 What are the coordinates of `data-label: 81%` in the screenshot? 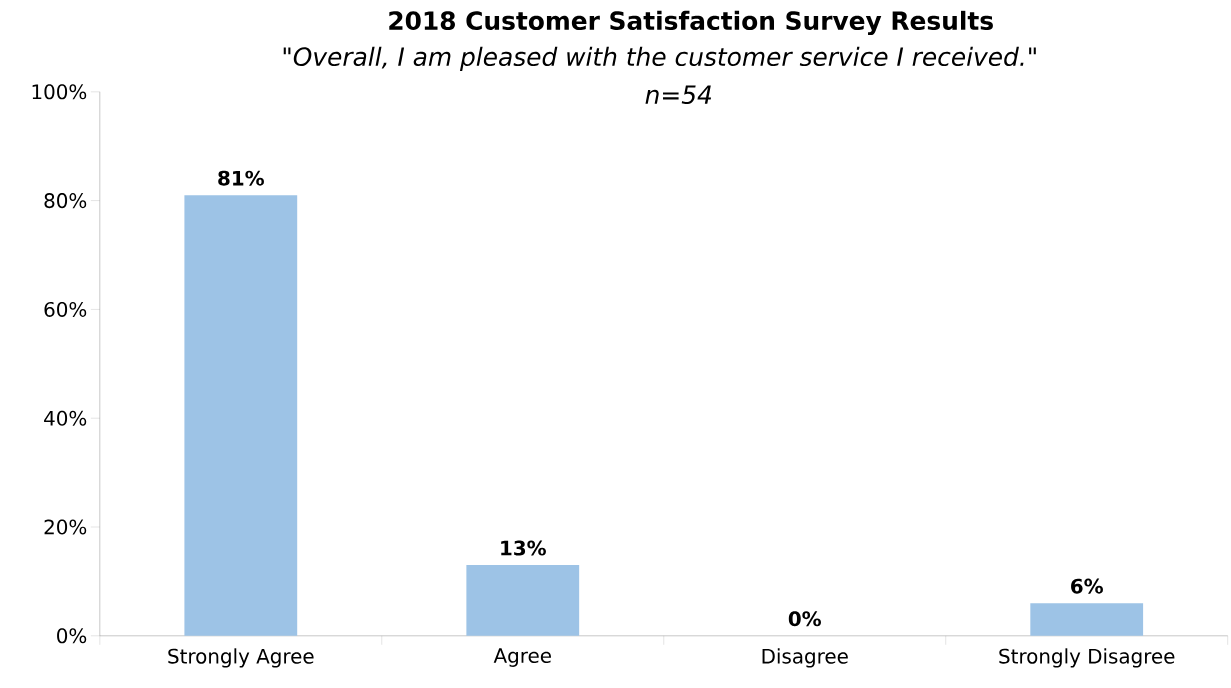 It's located at (241, 178).